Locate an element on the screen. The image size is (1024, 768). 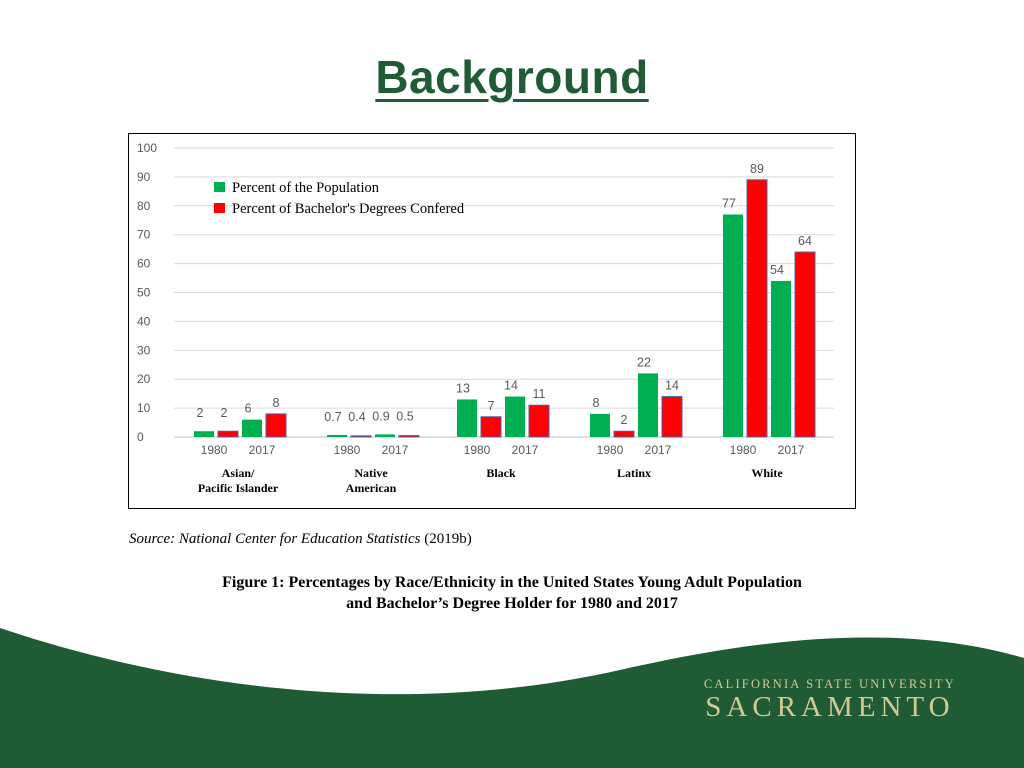
data-label-population: 6 is located at coordinates (248, 409).